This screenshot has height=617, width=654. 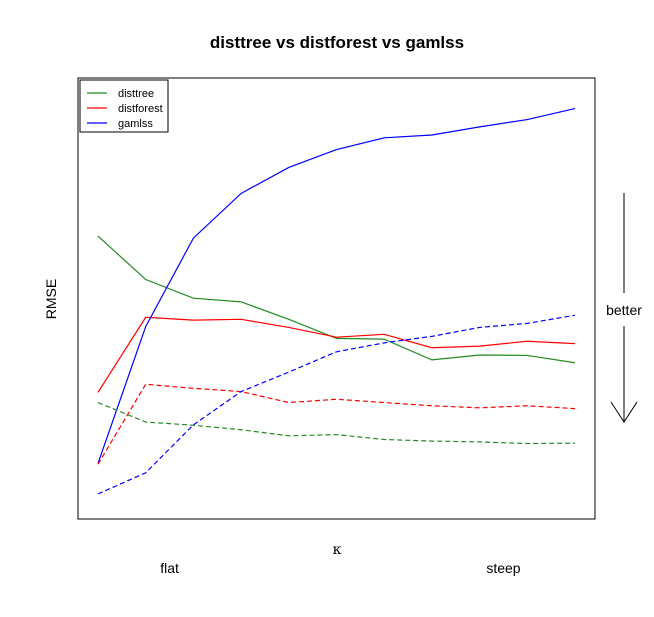 What do you see at coordinates (337, 550) in the screenshot?
I see `x-axis-label: κ` at bounding box center [337, 550].